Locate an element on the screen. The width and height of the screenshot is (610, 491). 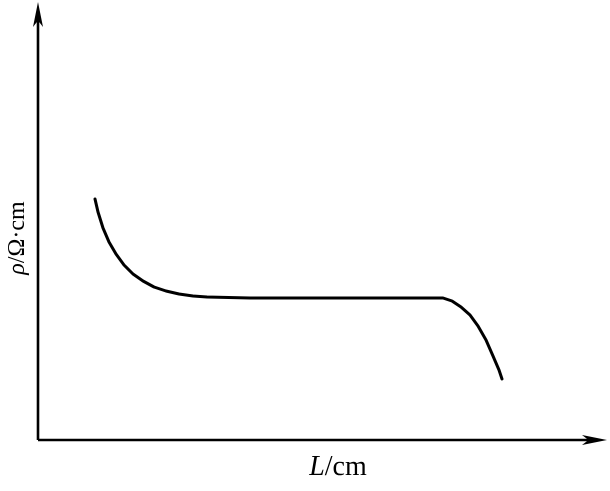
x-axis-label: L/cm is located at coordinates (338, 467).